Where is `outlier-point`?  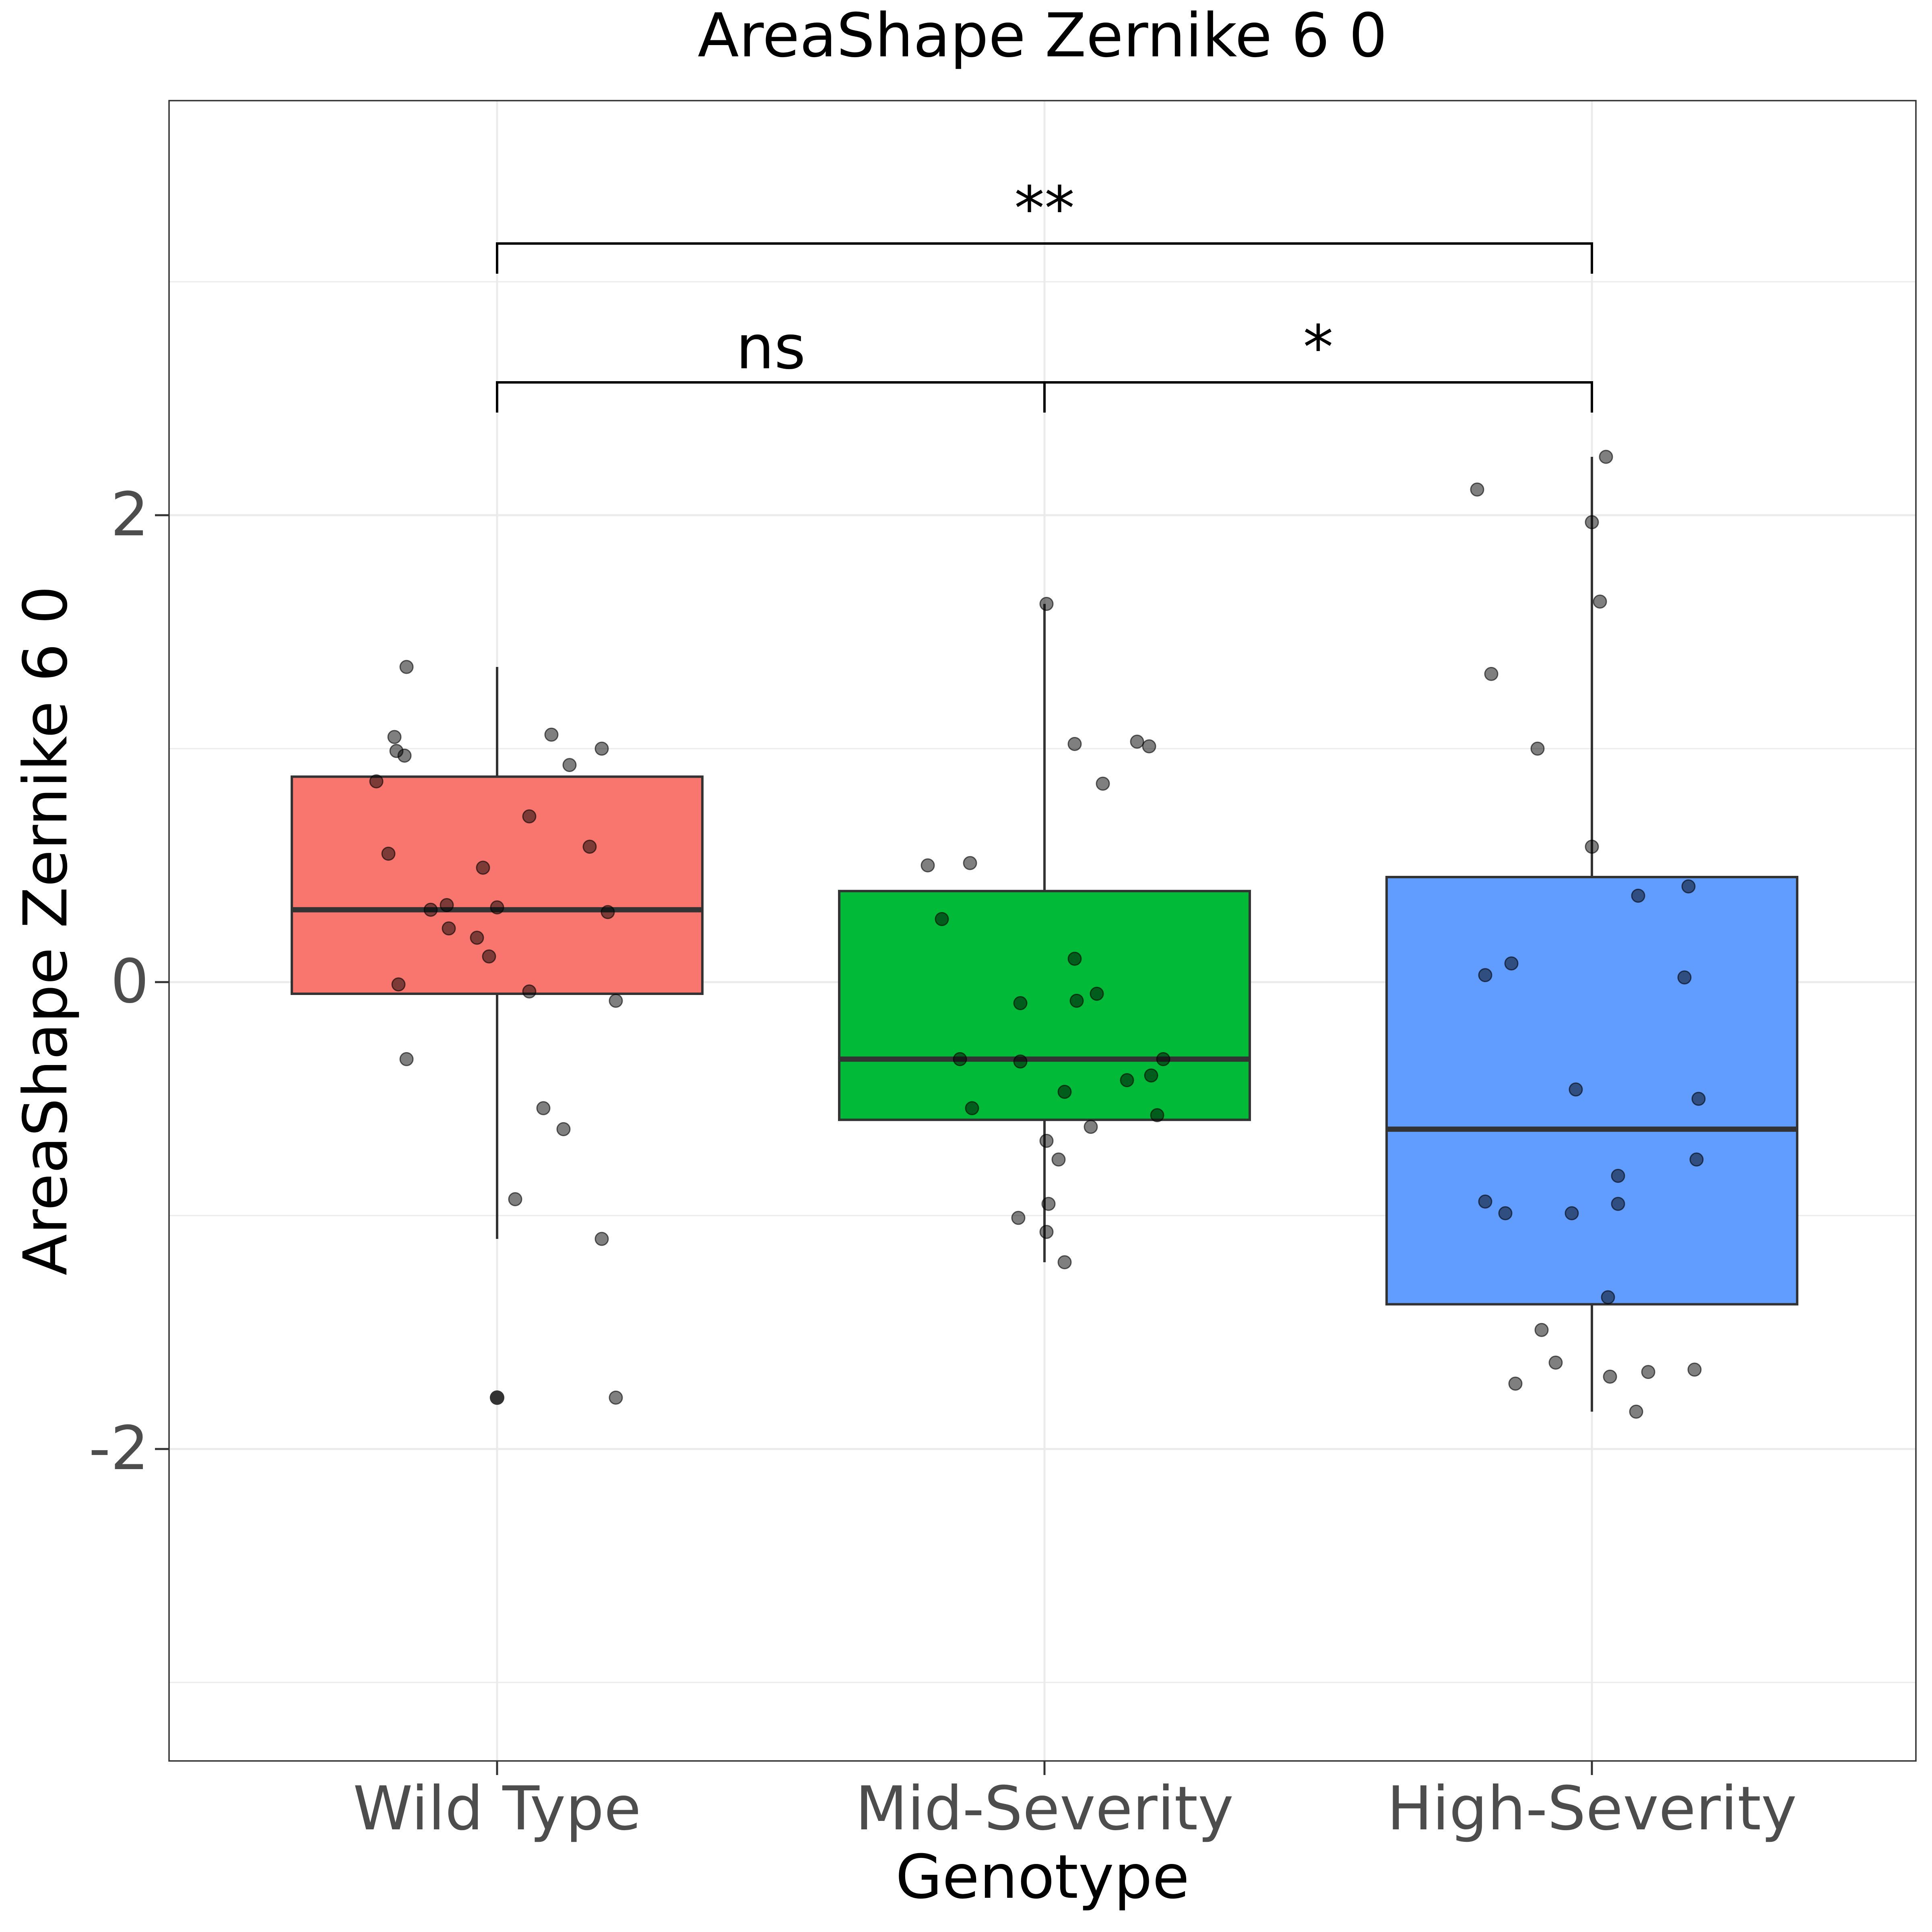 outlier-point is located at coordinates (497, 1397).